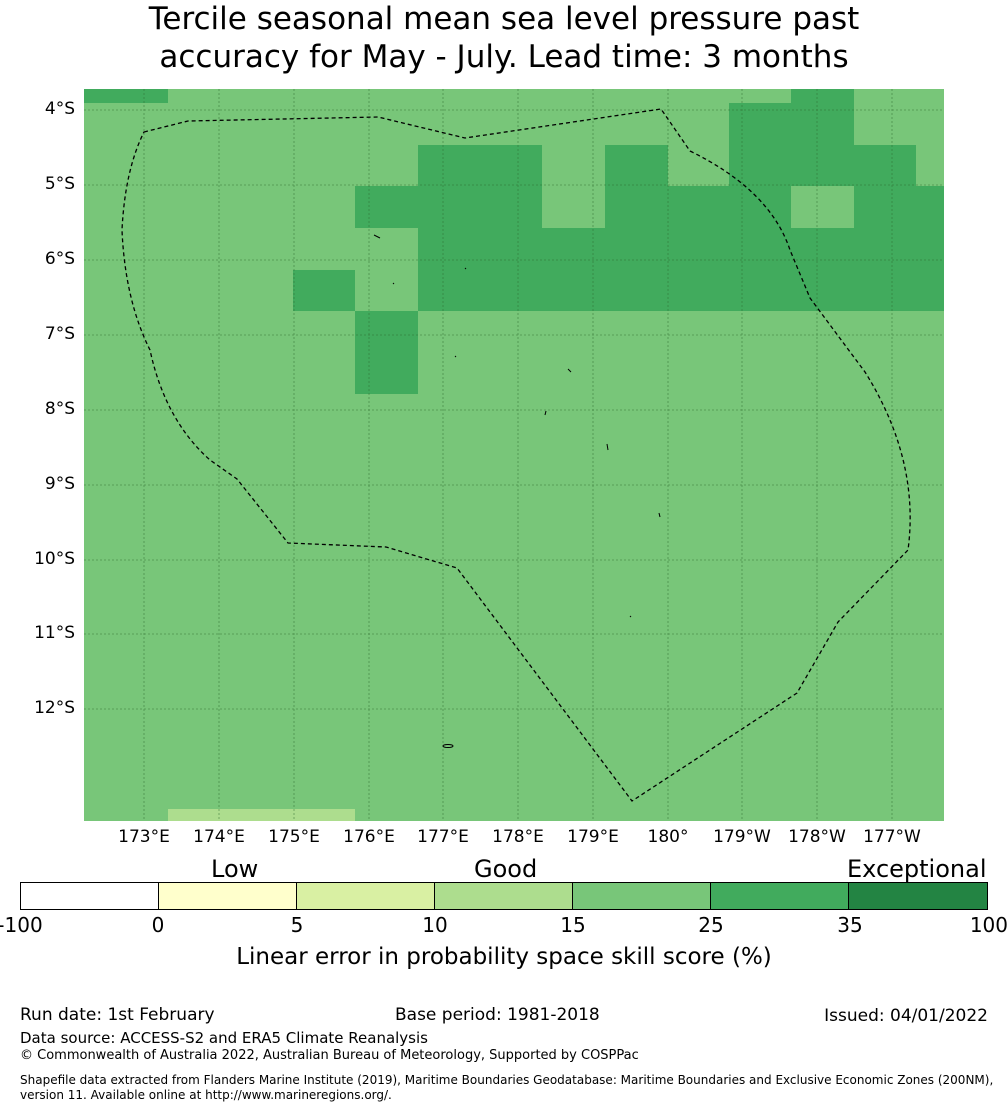 The image size is (1008, 1110). Describe the element at coordinates (294, 837) in the screenshot. I see `lon-label: 175°E` at that location.